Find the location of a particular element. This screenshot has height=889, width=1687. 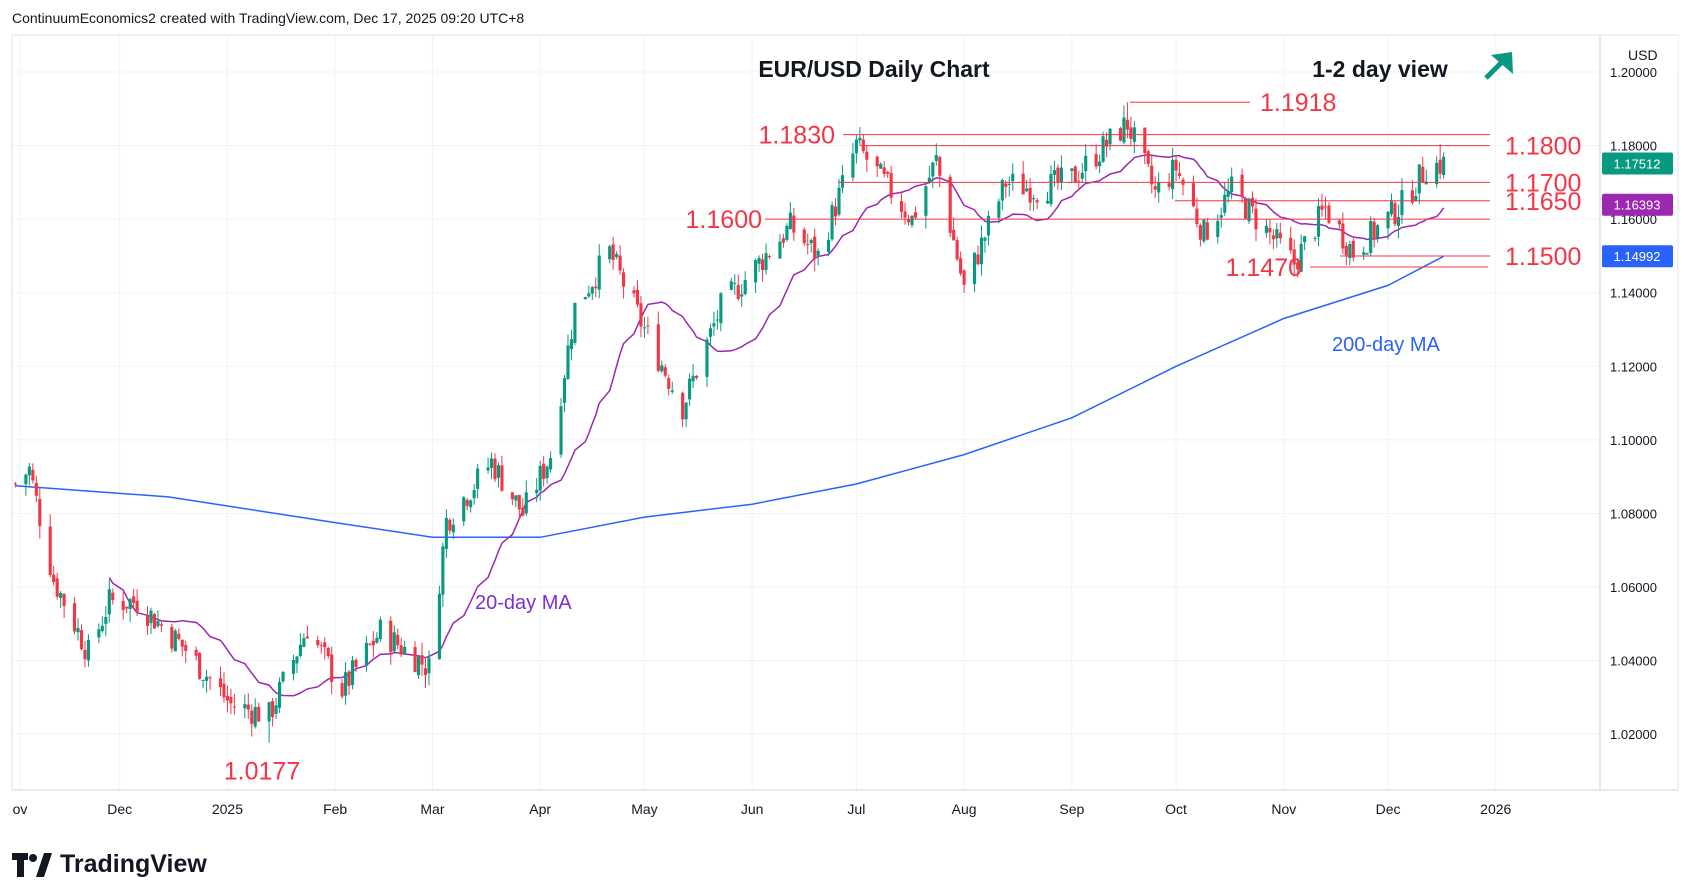

up-right-arrow-icon is located at coordinates (1498, 66).